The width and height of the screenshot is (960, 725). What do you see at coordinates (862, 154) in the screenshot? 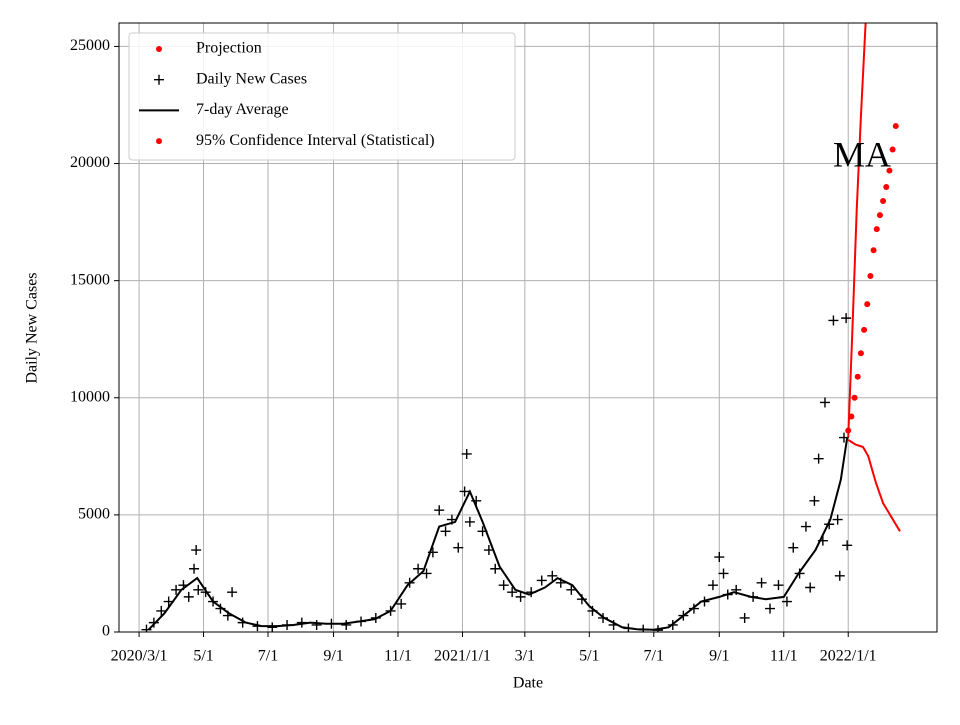
I see `annotation: MA` at bounding box center [862, 154].